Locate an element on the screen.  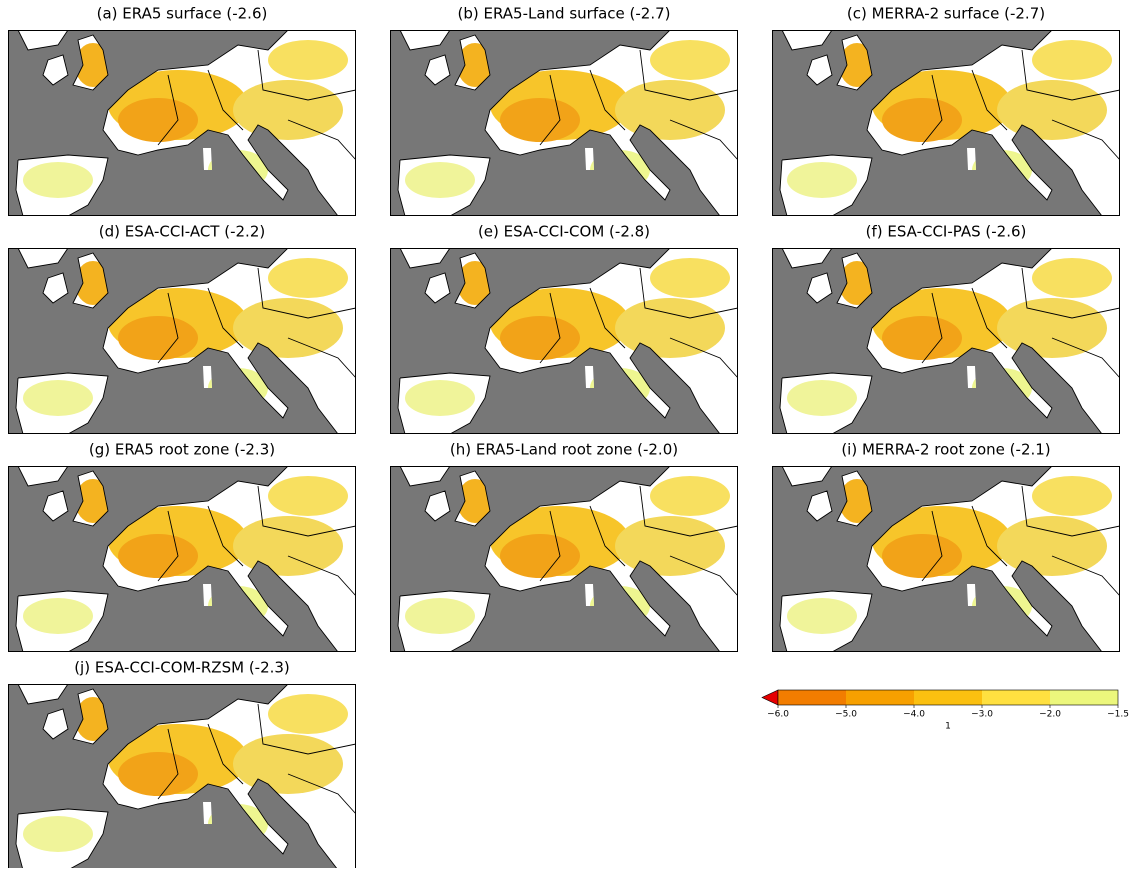
map-panel: (b) ERA5-Land surface (-2.7) is located at coordinates (564, 111).